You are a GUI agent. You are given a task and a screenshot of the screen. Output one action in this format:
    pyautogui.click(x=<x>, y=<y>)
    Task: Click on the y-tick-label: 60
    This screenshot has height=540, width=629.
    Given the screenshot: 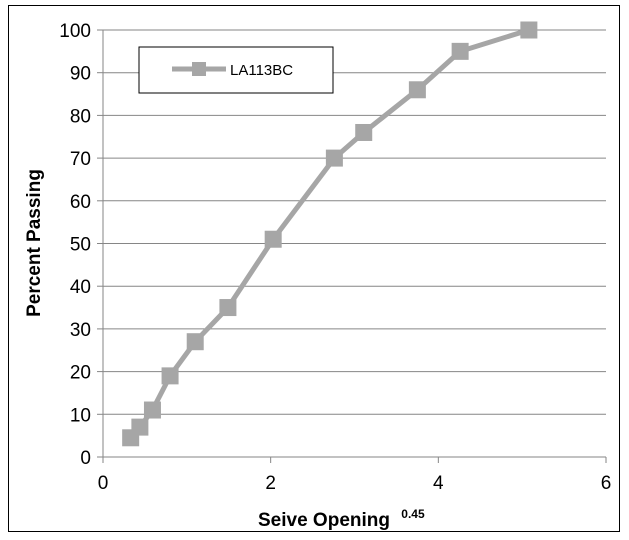 What is the action you would take?
    pyautogui.click(x=80, y=202)
    